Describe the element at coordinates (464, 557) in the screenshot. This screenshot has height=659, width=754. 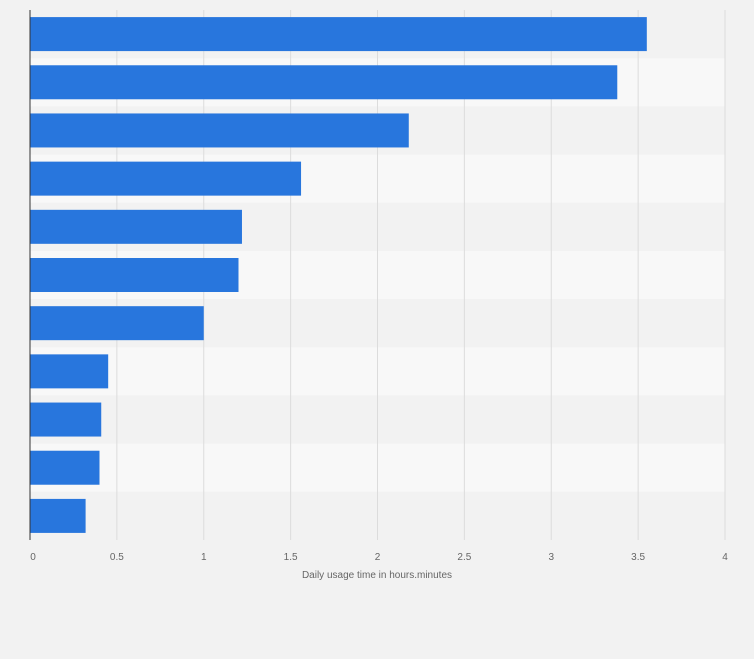
I see `x-tick-label: 2.5` at that location.